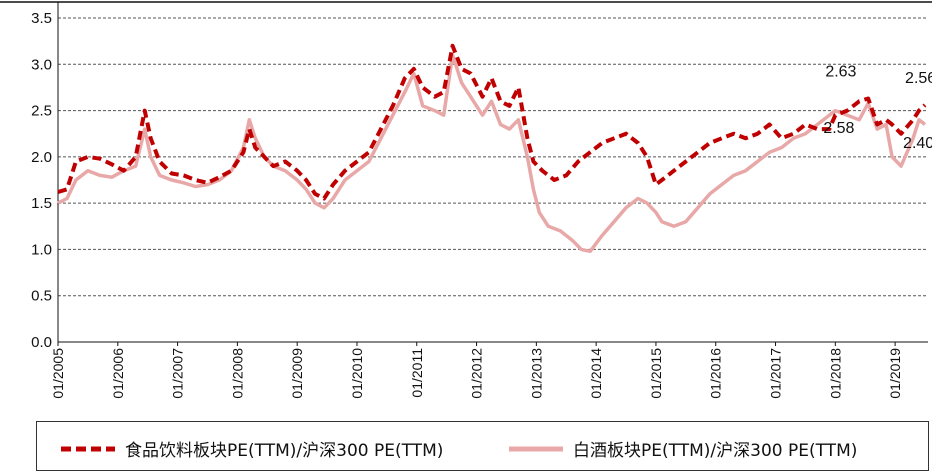 The height and width of the screenshot is (473, 932). What do you see at coordinates (41, 180) in the screenshot?
I see `y-tick-labels: 0.0 0.5 1.0 1.5 2.0 2.5 3.0 3.5` at bounding box center [41, 180].